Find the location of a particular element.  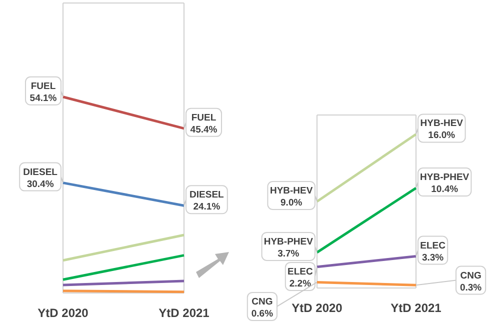

series-label: HYB-HEV is located at coordinates (292, 191).